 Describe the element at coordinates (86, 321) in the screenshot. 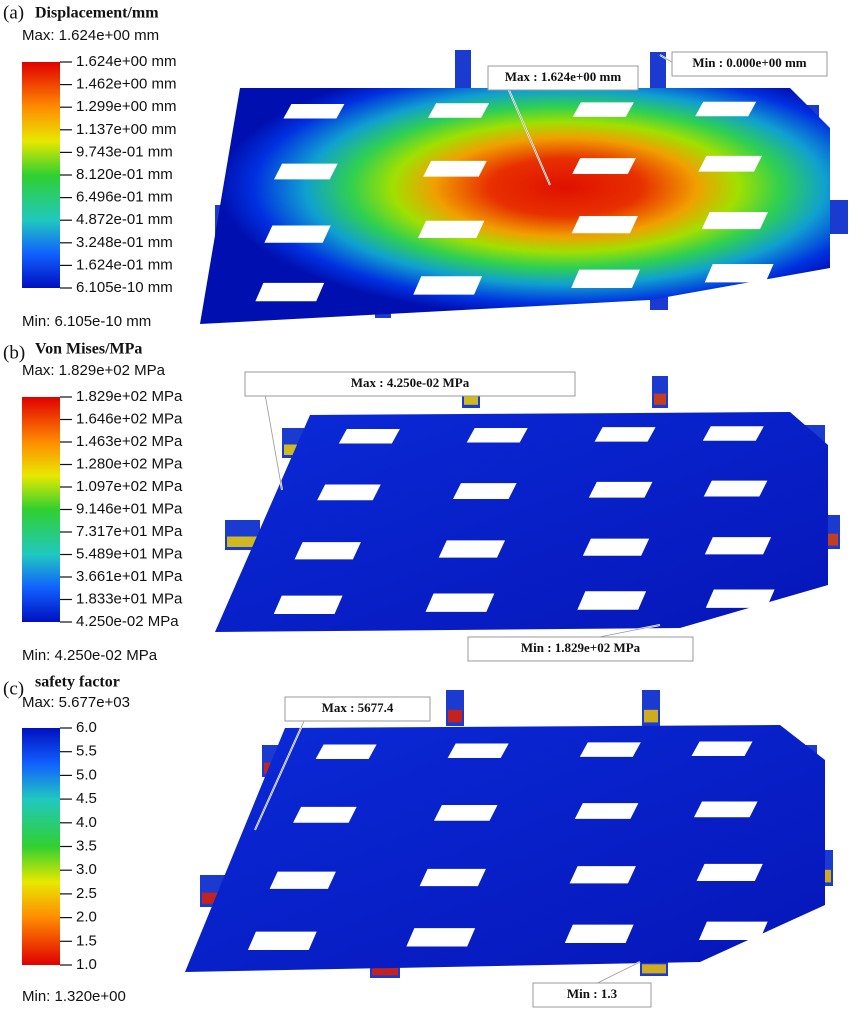

I see `min-label: Min: 6.105e-10 mm` at that location.